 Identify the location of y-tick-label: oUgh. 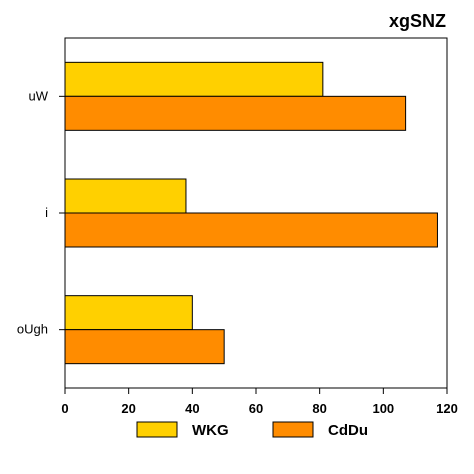
(32, 329).